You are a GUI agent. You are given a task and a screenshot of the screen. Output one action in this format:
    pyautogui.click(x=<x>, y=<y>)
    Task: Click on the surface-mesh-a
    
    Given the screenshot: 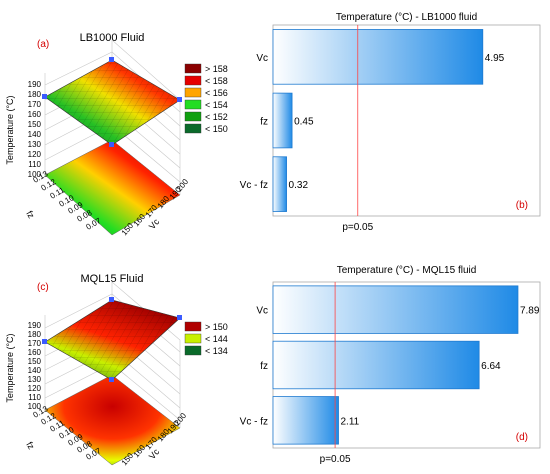 What is the action you would take?
    pyautogui.click(x=112, y=102)
    